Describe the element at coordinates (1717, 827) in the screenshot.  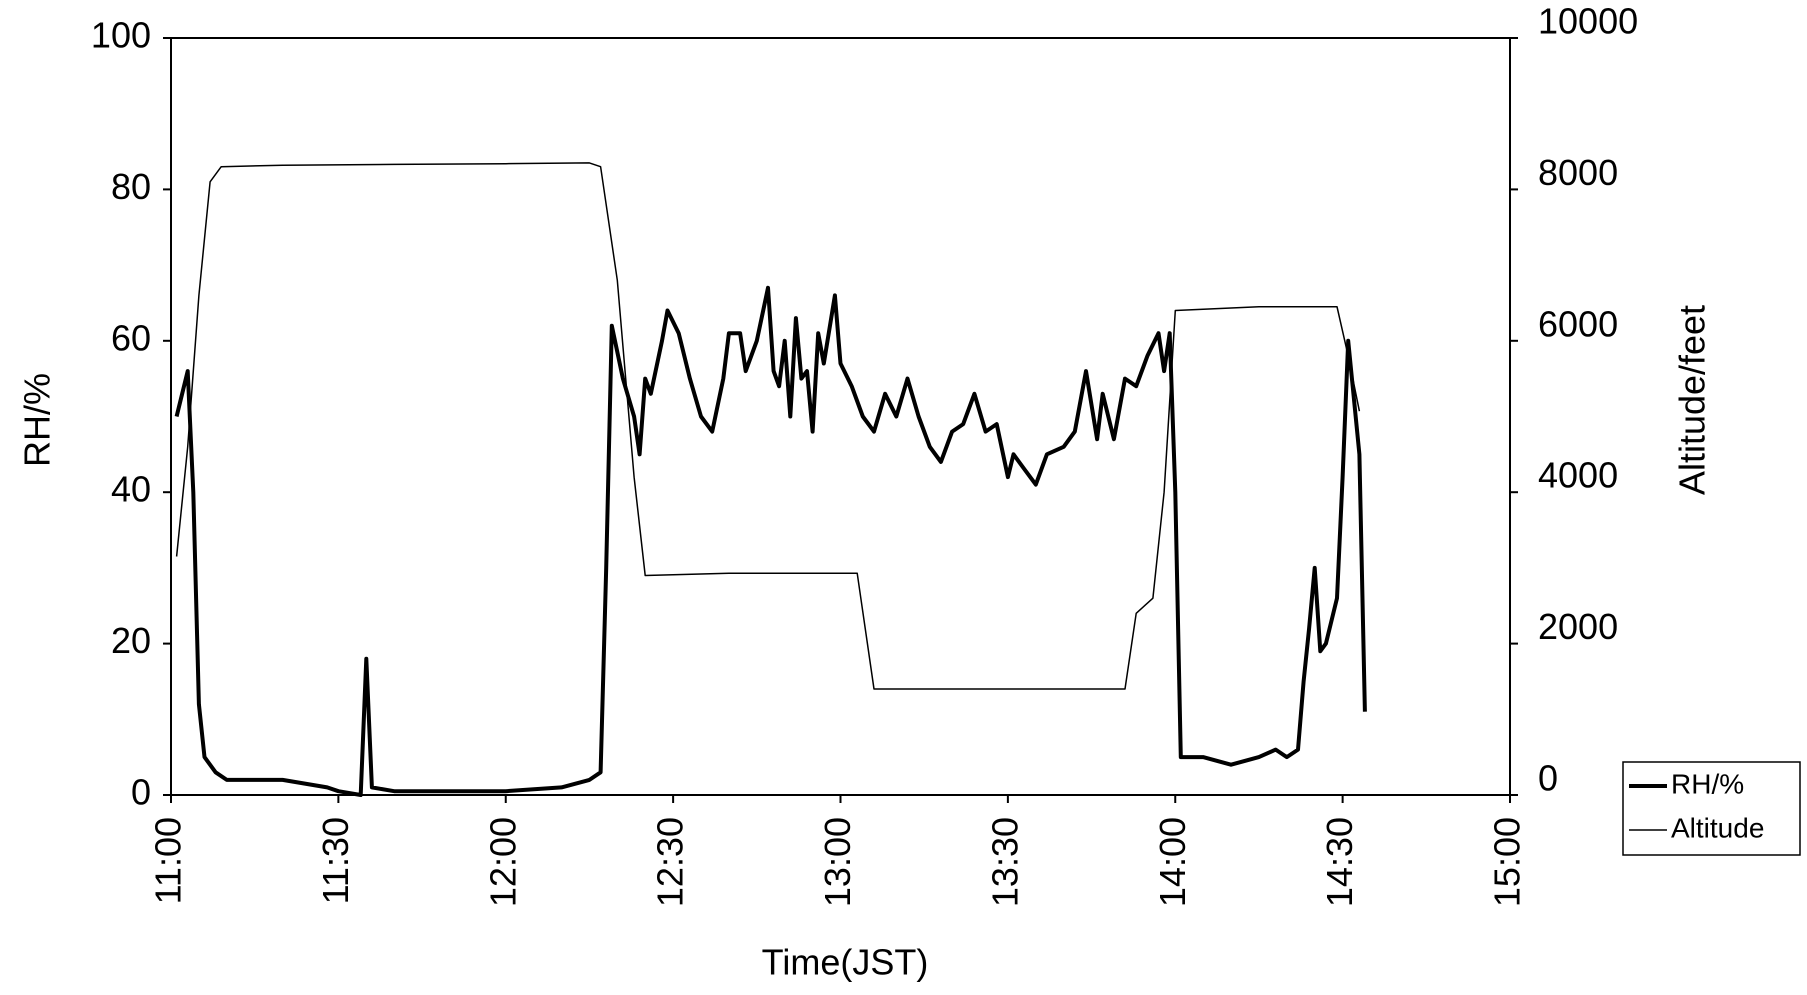
I see `legend-label: Altitude` at that location.